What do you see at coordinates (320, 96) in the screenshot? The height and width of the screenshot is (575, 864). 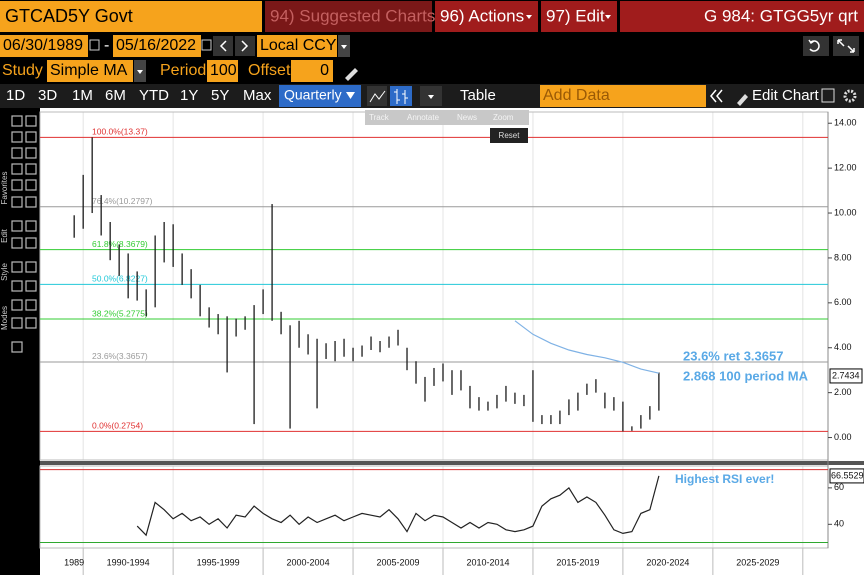 I see `frequency-button` at bounding box center [320, 96].